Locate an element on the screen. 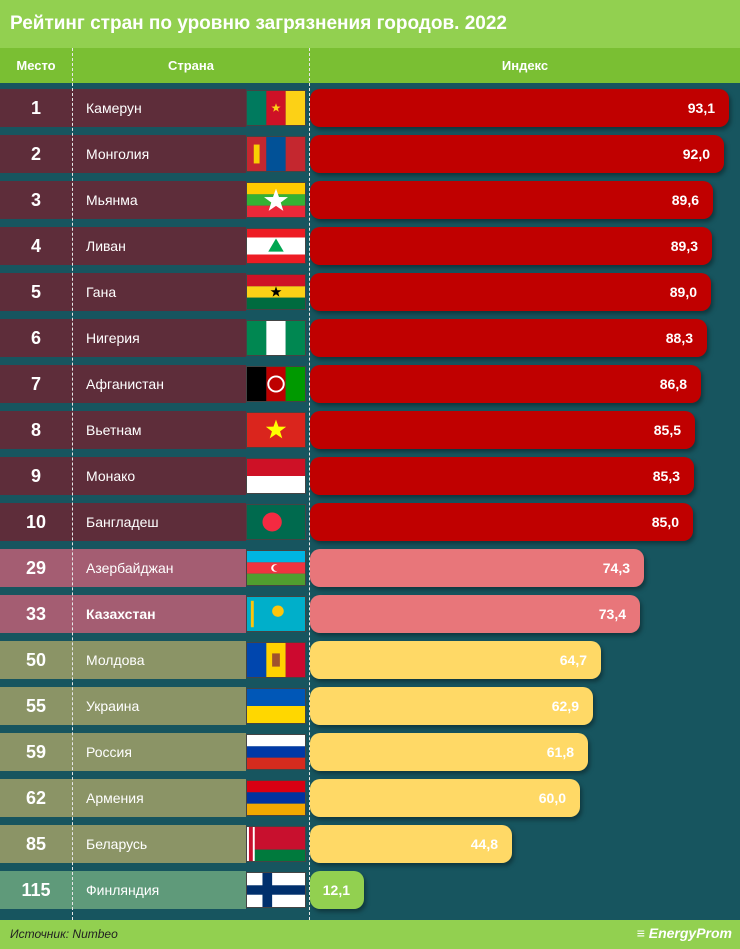 Image resolution: width=740 pixels, height=949 pixels. bar-value-label: 74,3 is located at coordinates (616, 568).